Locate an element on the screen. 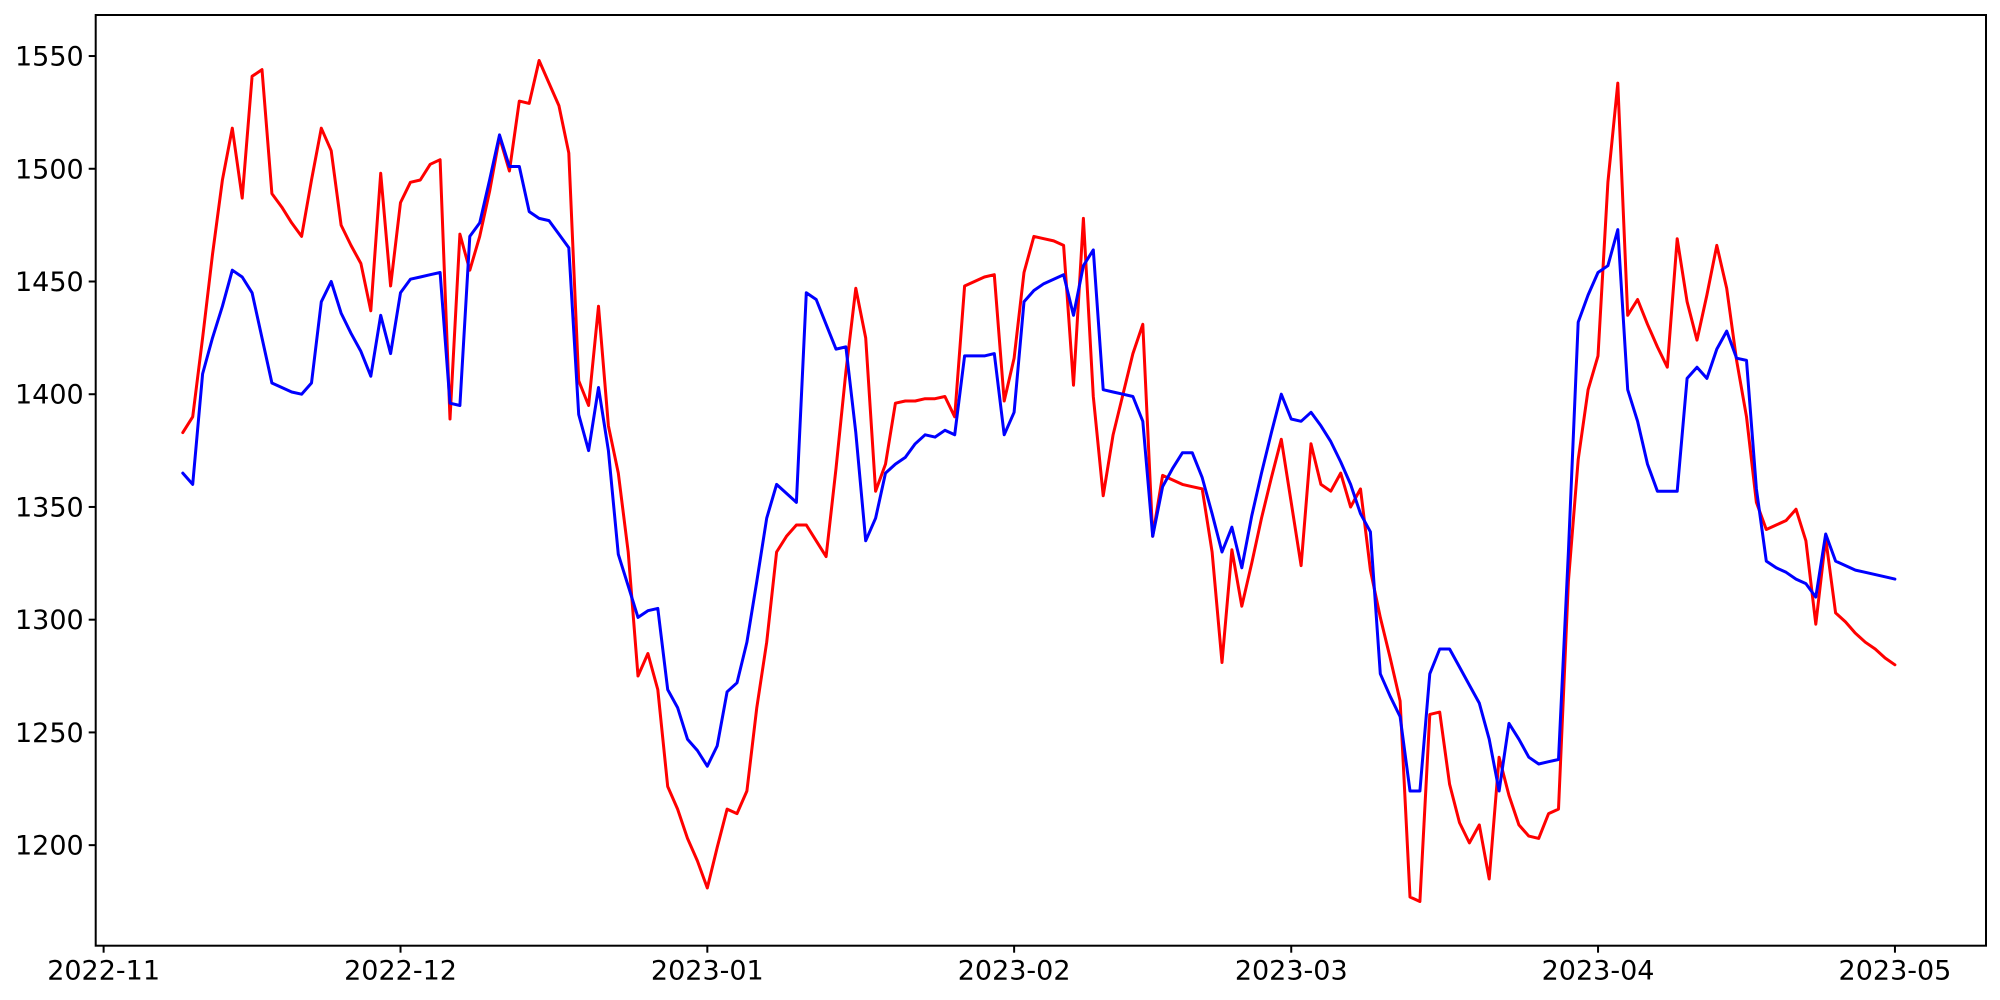 The width and height of the screenshot is (2000, 1000). y-tick-label: 1550 is located at coordinates (49, 57).